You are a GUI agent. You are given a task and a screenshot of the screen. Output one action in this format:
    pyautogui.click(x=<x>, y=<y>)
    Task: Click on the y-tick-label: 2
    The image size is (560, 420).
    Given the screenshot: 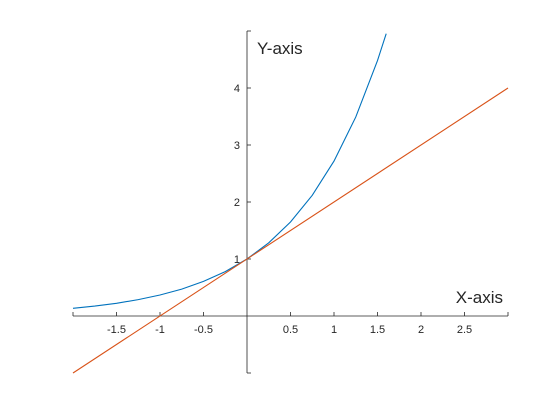 What is the action you would take?
    pyautogui.click(x=237, y=203)
    